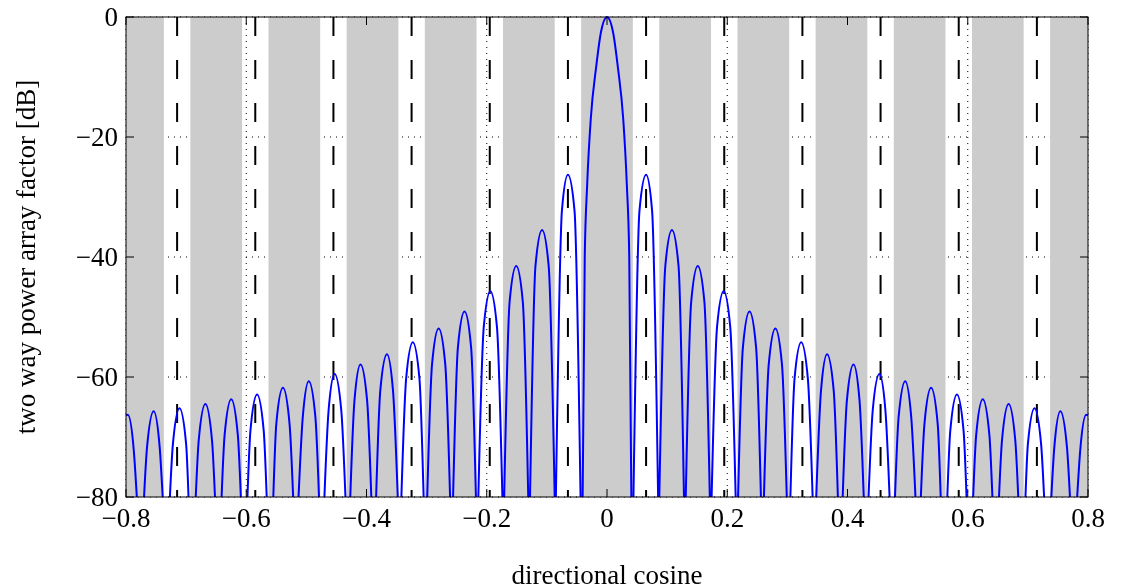  Describe the element at coordinates (96, 257) in the screenshot. I see `y-tick-label: −40` at that location.